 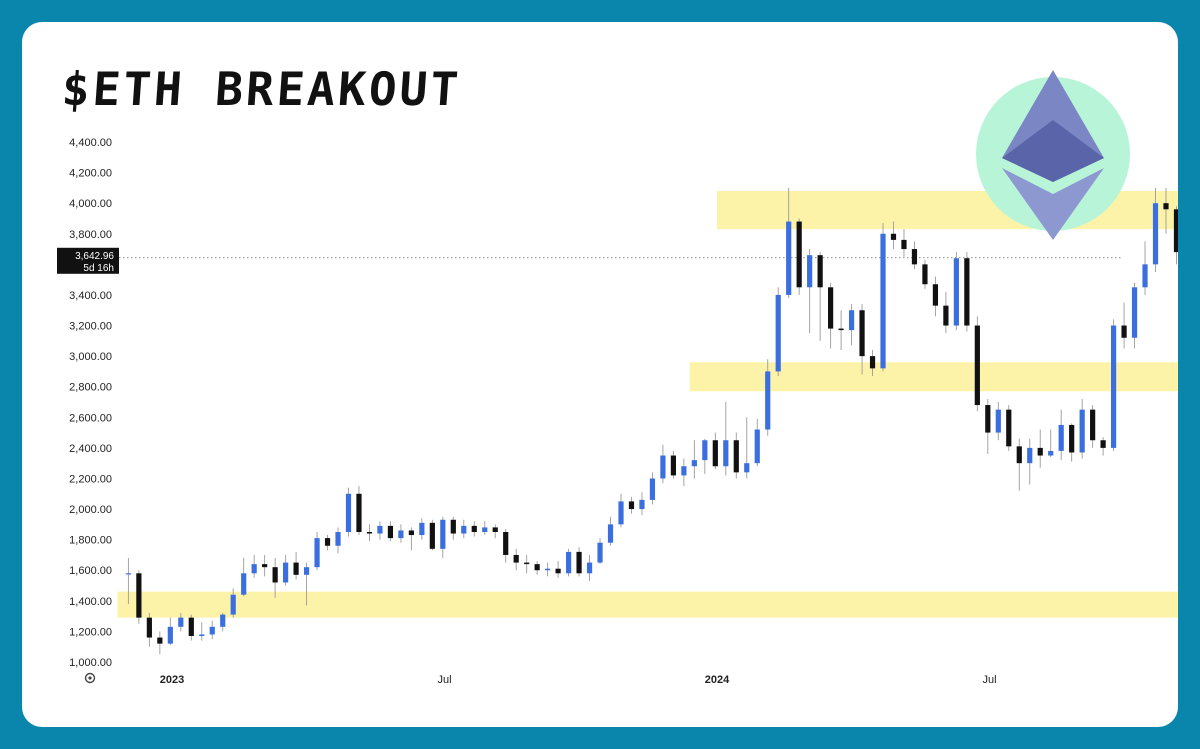 What do you see at coordinates (90, 449) in the screenshot?
I see `y-tick-label: 2,400.00` at bounding box center [90, 449].